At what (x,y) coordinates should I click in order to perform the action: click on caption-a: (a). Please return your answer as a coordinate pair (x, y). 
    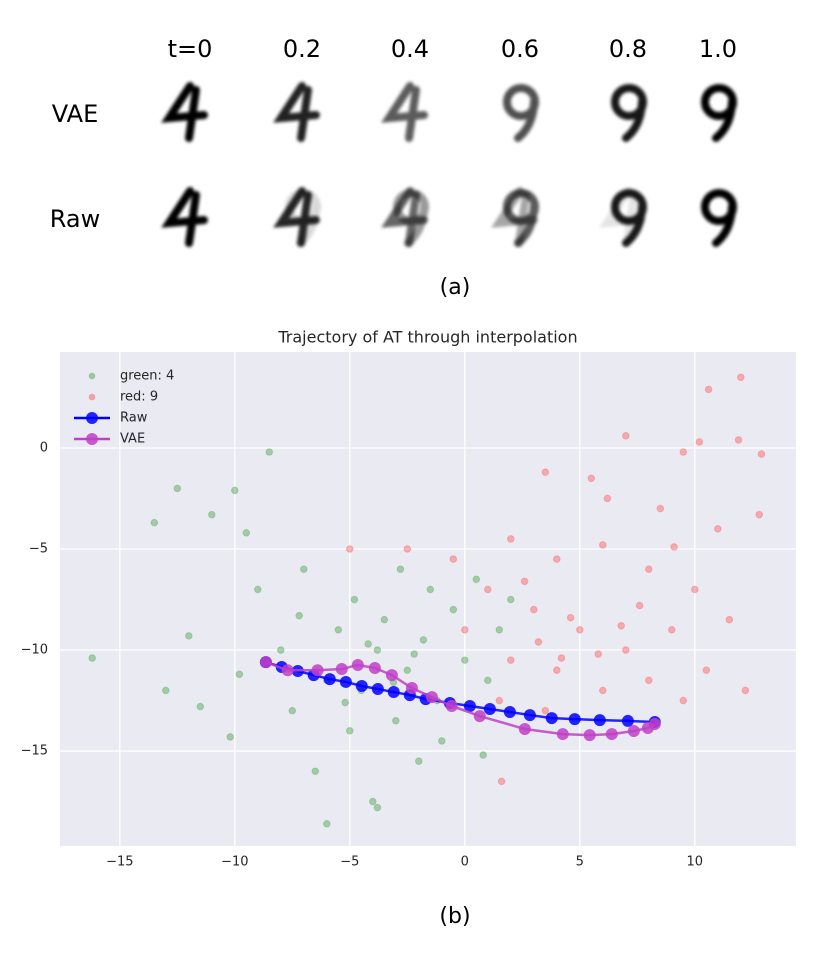
    Looking at the image, I should click on (455, 287).